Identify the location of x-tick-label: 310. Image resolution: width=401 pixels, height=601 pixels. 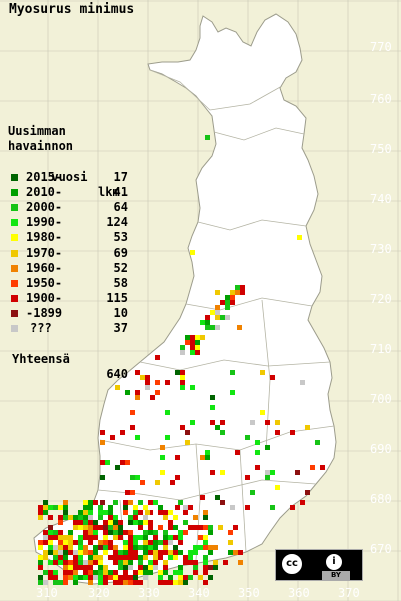
(47, 593).